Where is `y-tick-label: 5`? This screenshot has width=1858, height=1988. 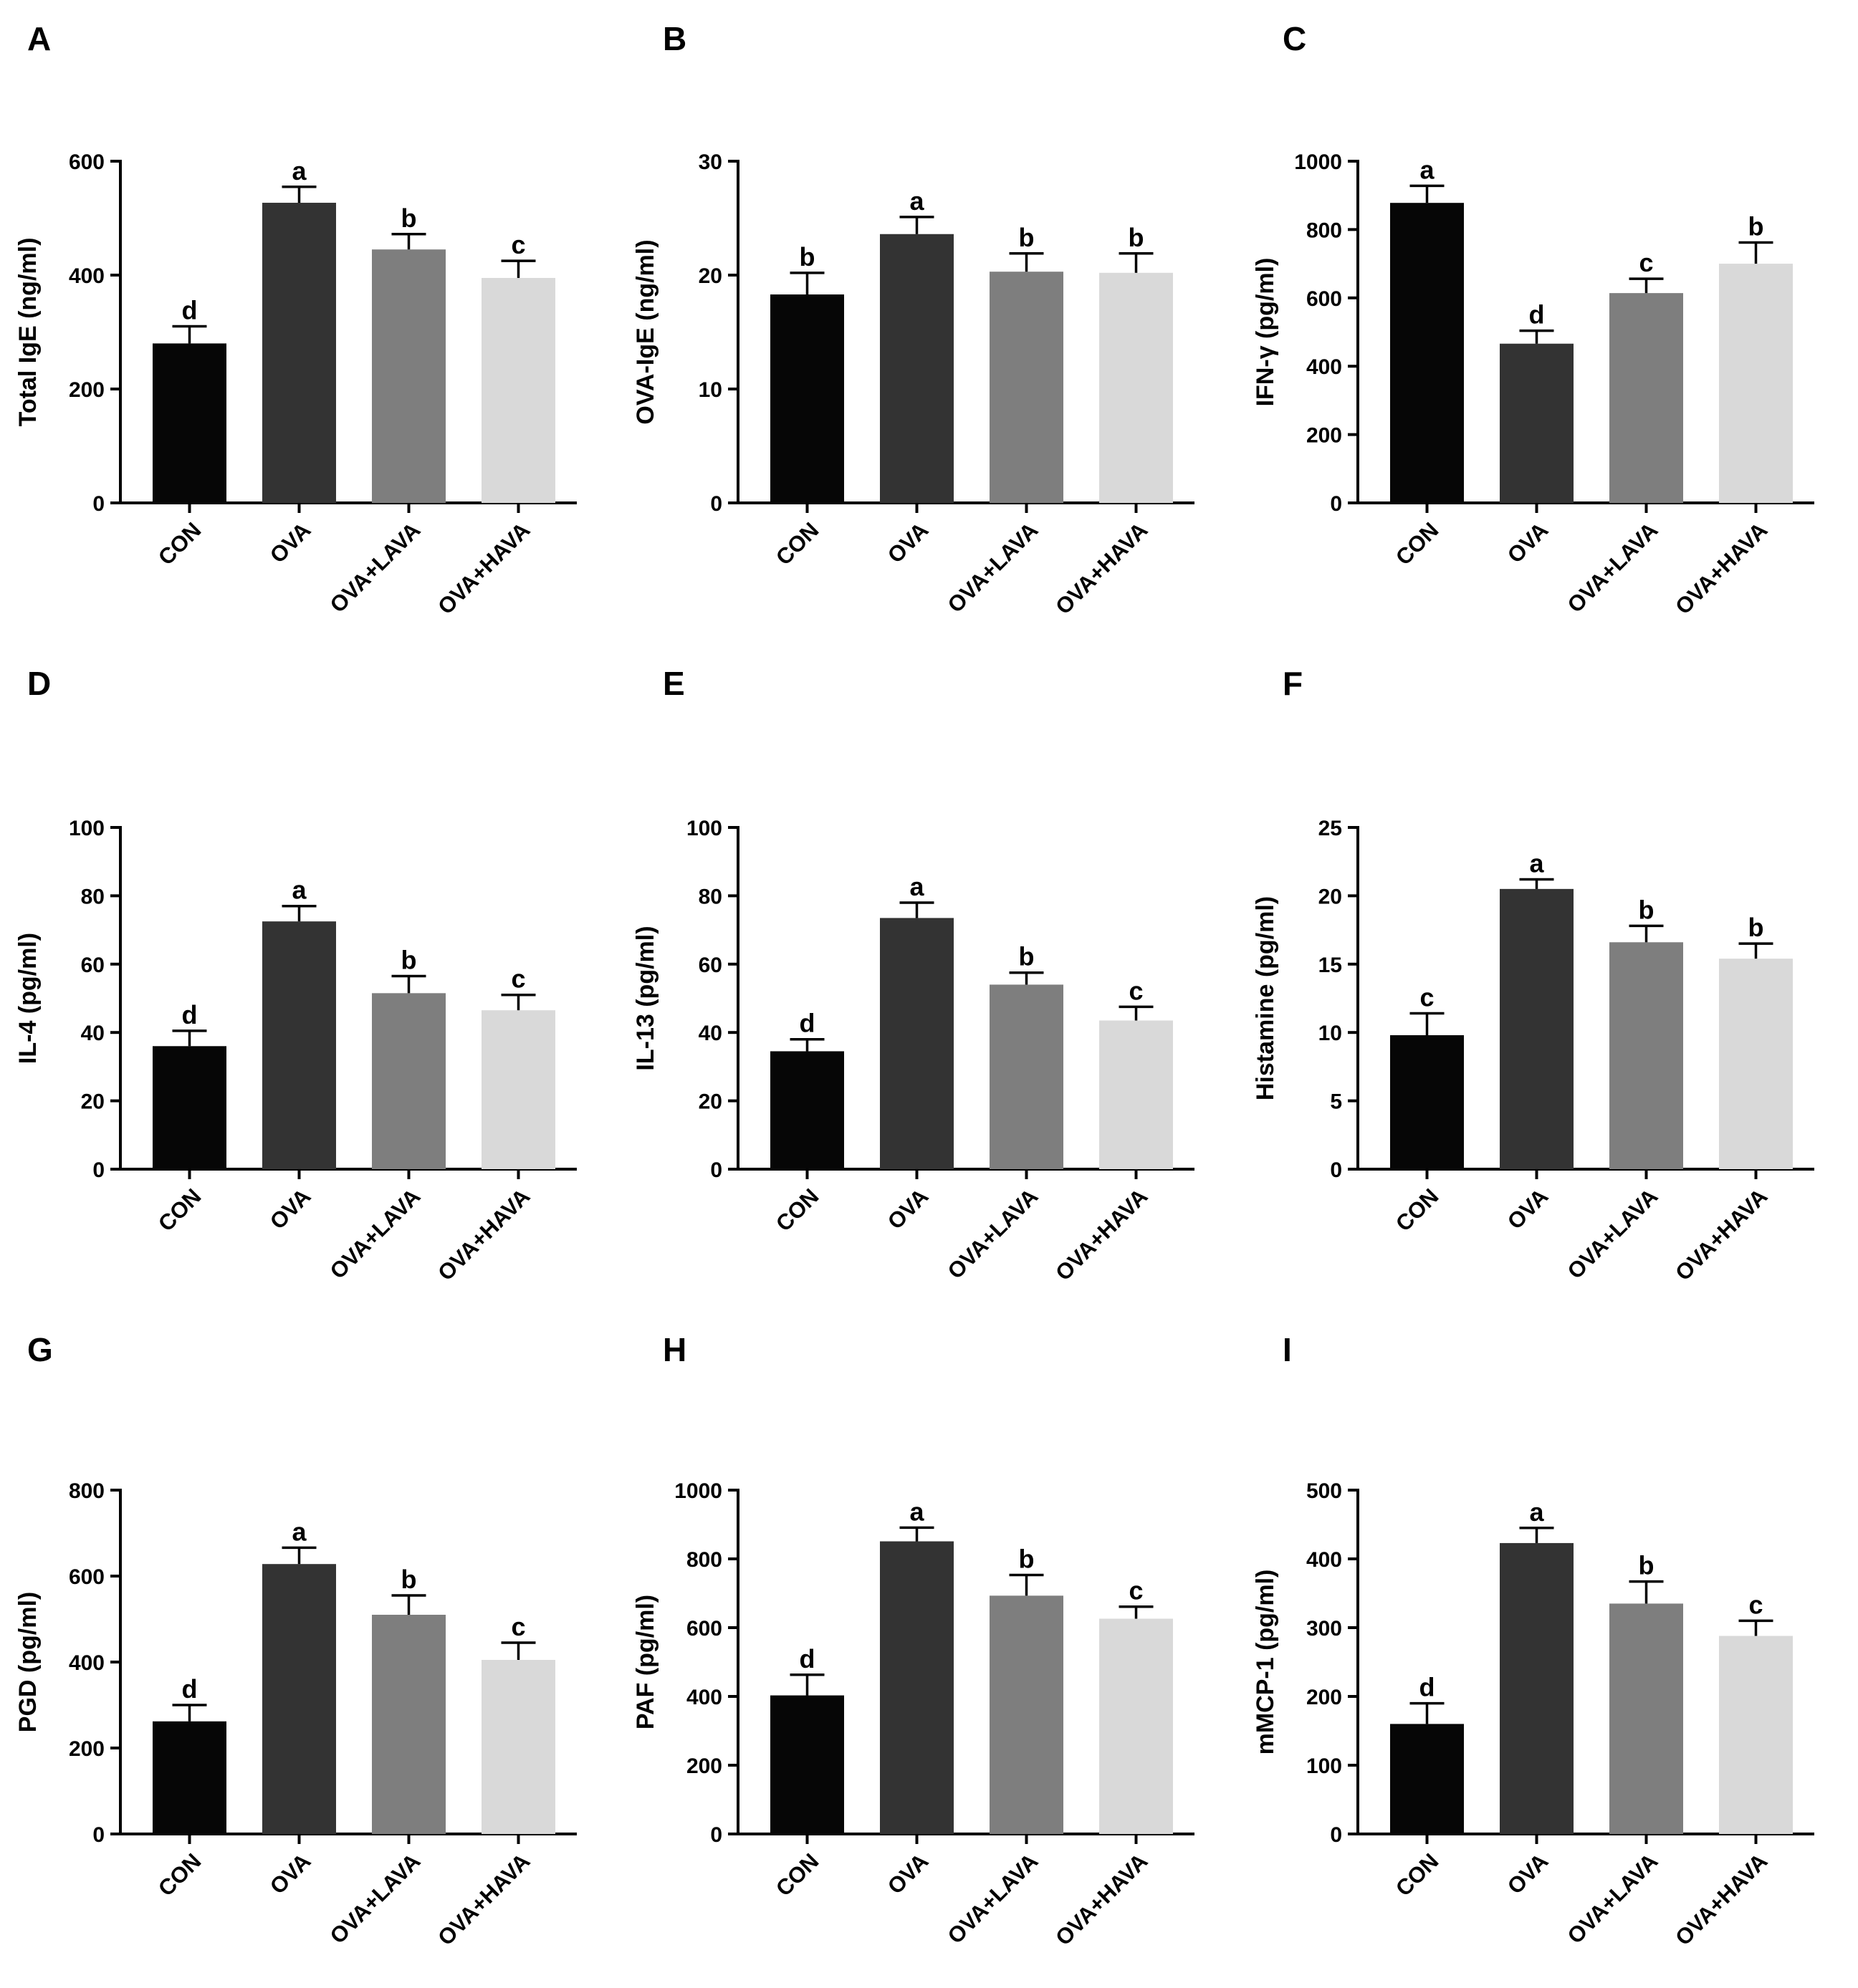 y-tick-label: 5 is located at coordinates (1336, 1102).